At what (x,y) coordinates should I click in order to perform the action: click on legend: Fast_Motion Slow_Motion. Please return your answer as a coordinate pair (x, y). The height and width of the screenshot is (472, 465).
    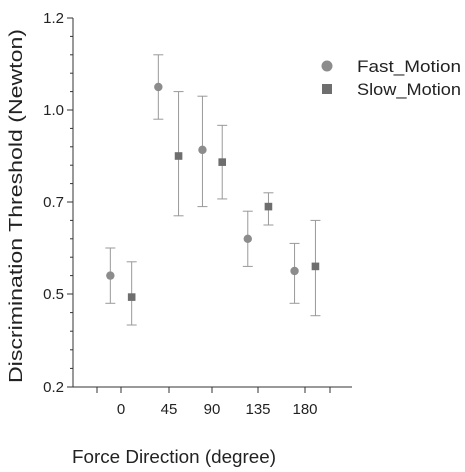
    Looking at the image, I should click on (391, 78).